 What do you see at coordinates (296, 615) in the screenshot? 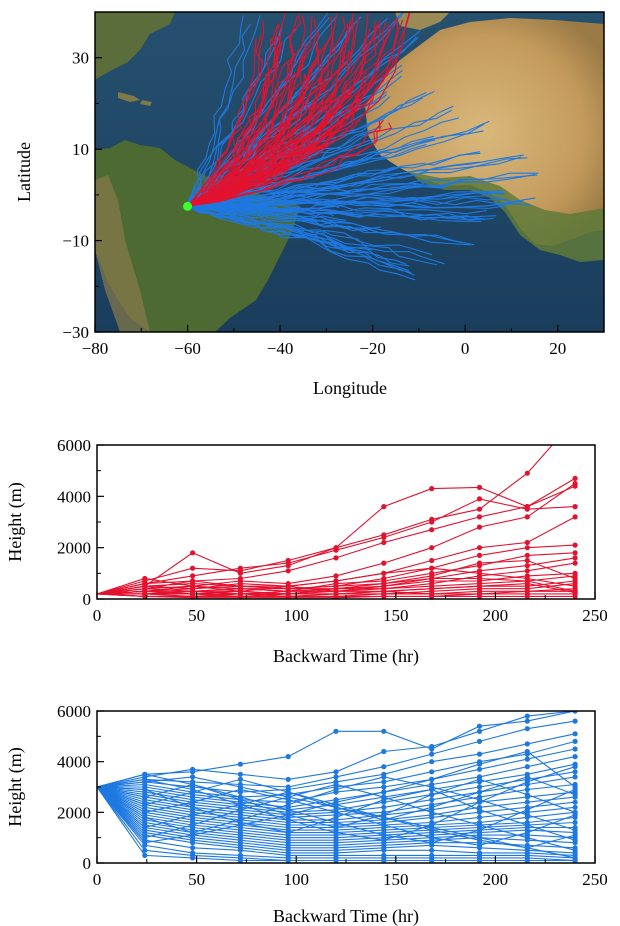
I see `red-height-x-tick-label: 100` at bounding box center [296, 615].